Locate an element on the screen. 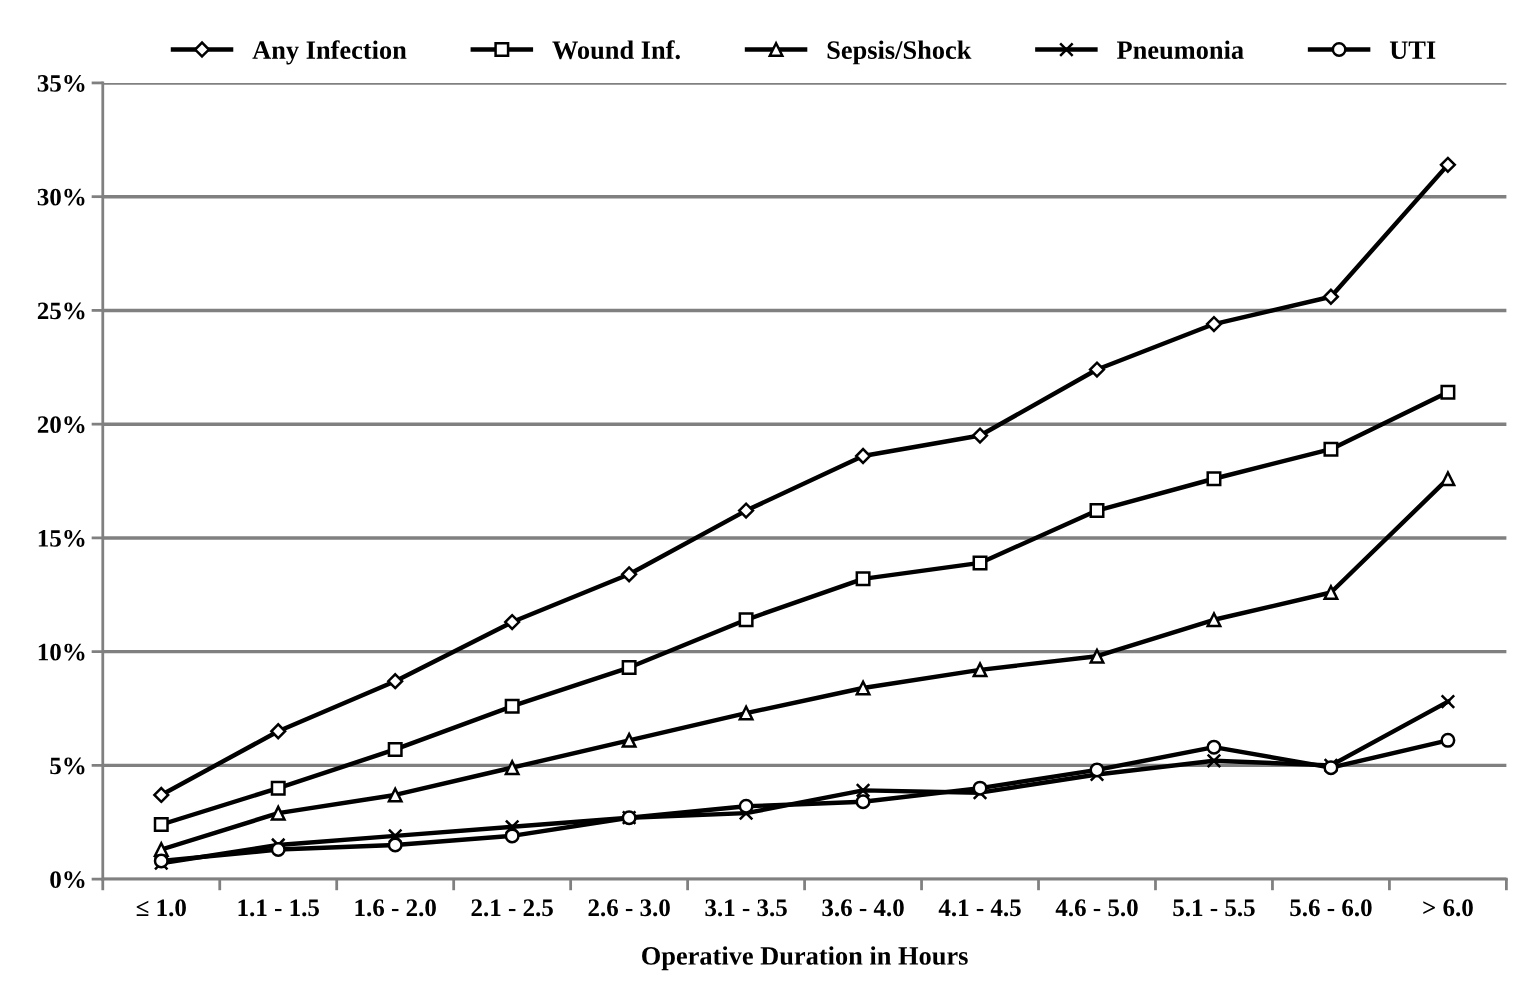 This screenshot has height=999, width=1534. x-tick-label: 2.1 - 2.5 is located at coordinates (512, 908).